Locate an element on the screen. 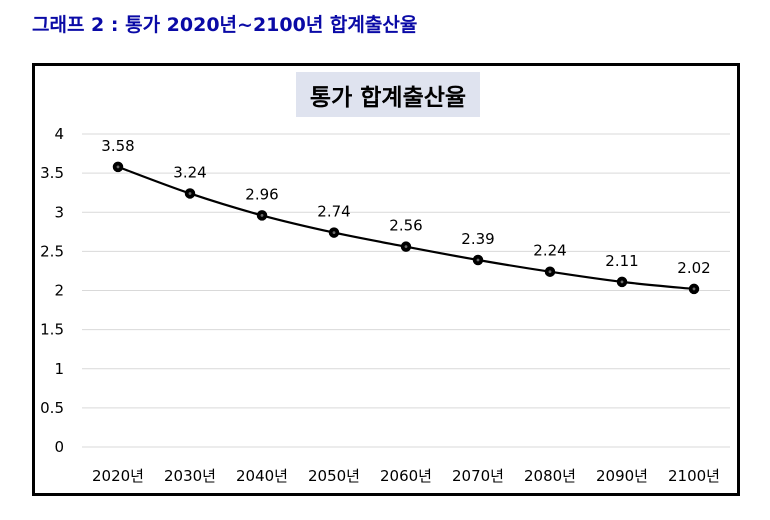 The height and width of the screenshot is (520, 770). x-tick-label: 2020년 is located at coordinates (118, 476).